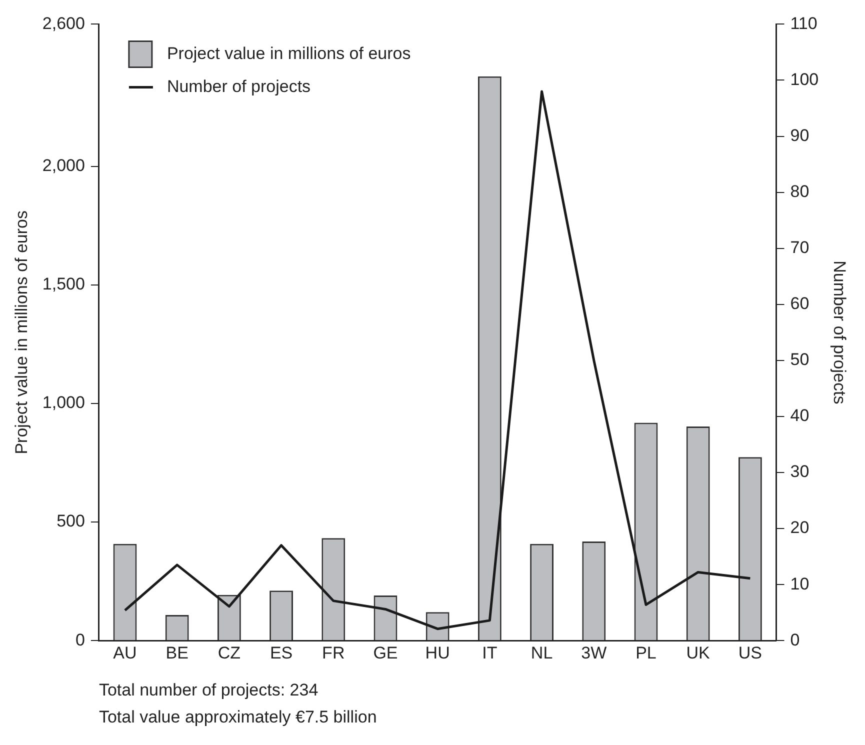 This screenshot has width=865, height=745. Describe the element at coordinates (800, 528) in the screenshot. I see `y2-tick-label: 20` at that location.